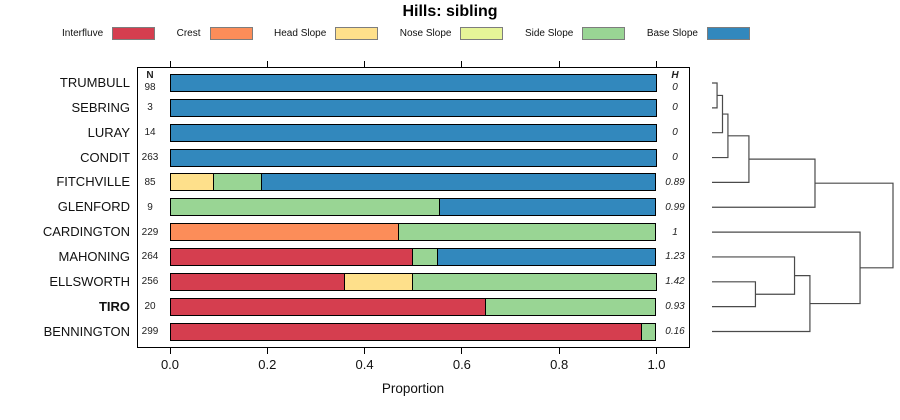 This screenshot has height=420, width=900. Describe the element at coordinates (150, 282) in the screenshot. I see `row-n-value: 256` at that location.